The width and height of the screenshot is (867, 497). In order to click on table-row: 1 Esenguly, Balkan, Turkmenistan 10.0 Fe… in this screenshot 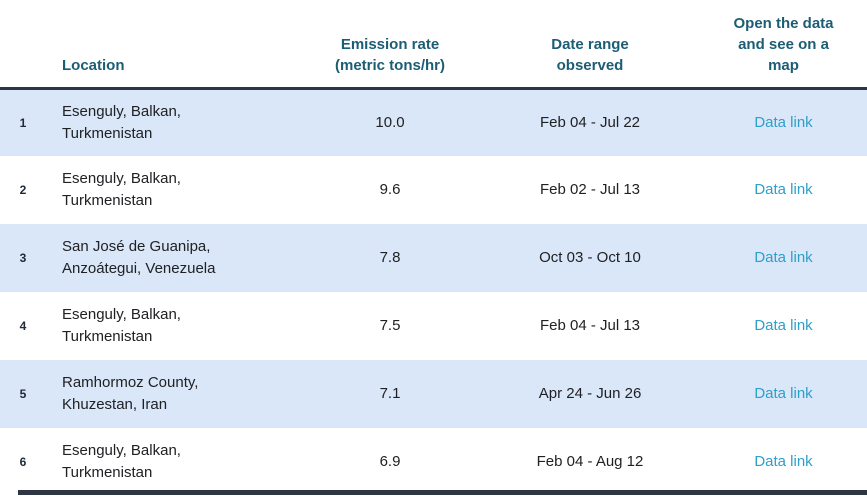, I will do `click(433, 122)`.